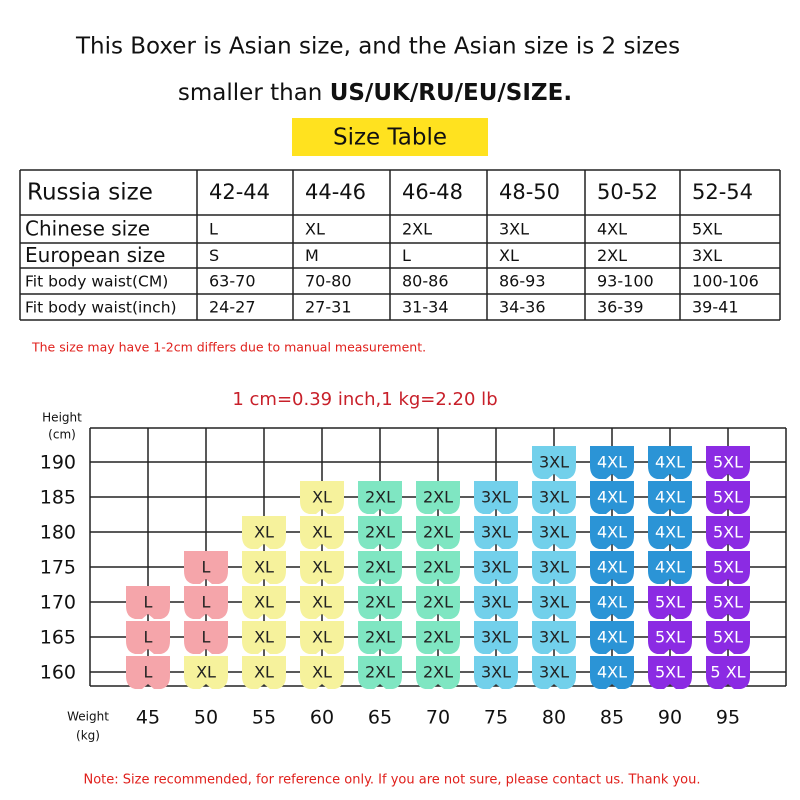 The width and height of the screenshot is (800, 800). Describe the element at coordinates (715, 307) in the screenshot. I see `table-cell: 39-41` at that location.